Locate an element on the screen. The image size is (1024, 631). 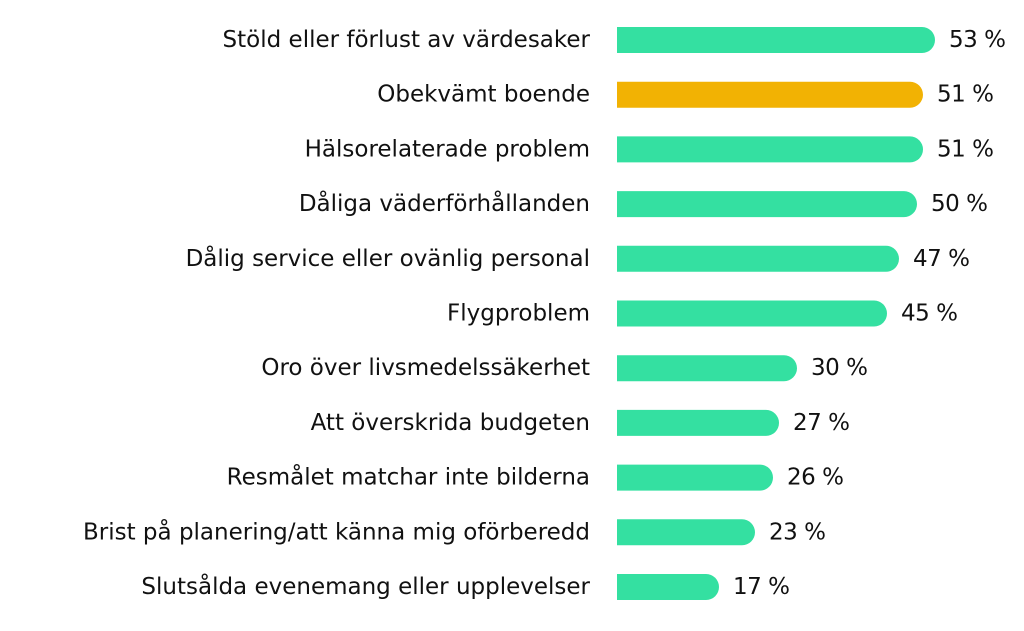
category-label: Hälsorelaterade problem is located at coordinates (447, 149).